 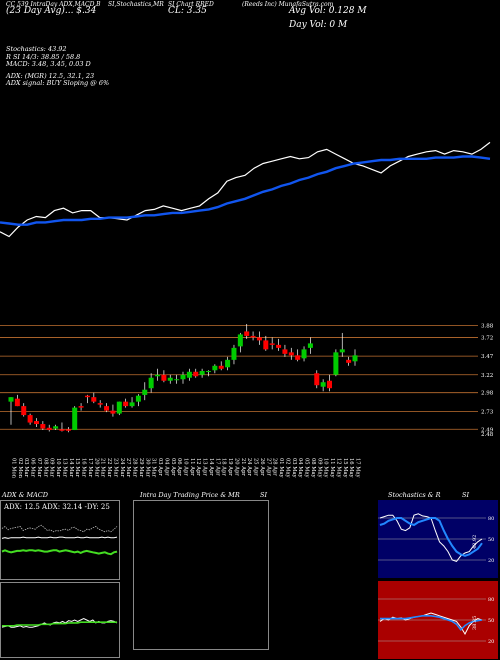 I want to click on date-label: 14 Apr, so click(x=211, y=467).